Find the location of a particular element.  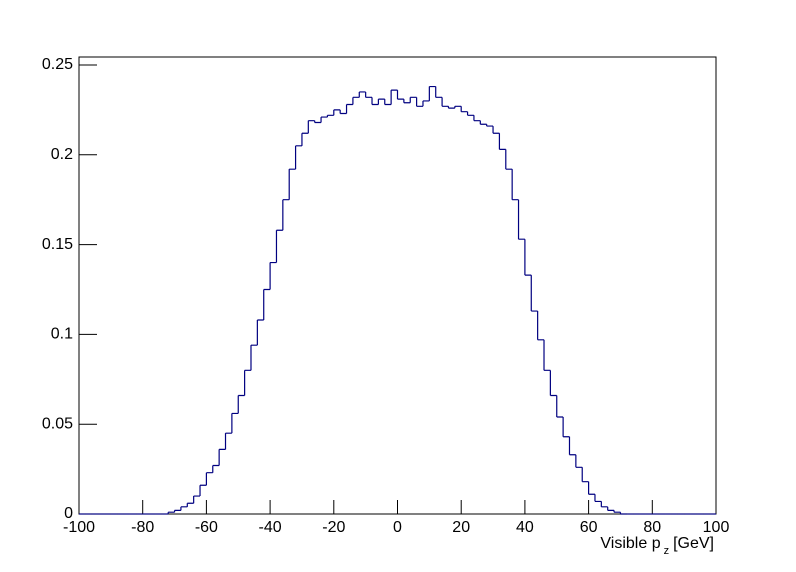

x-axis-label: Visible p z [GeV] is located at coordinates (657, 546).